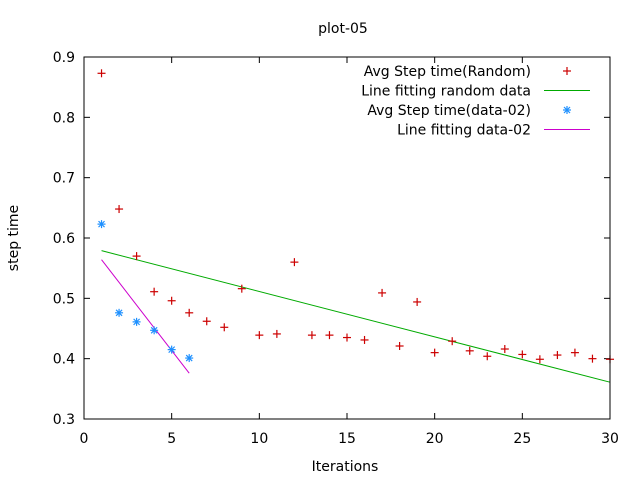 The width and height of the screenshot is (640, 480). I want to click on y-tick-label: 0.5, so click(64, 299).